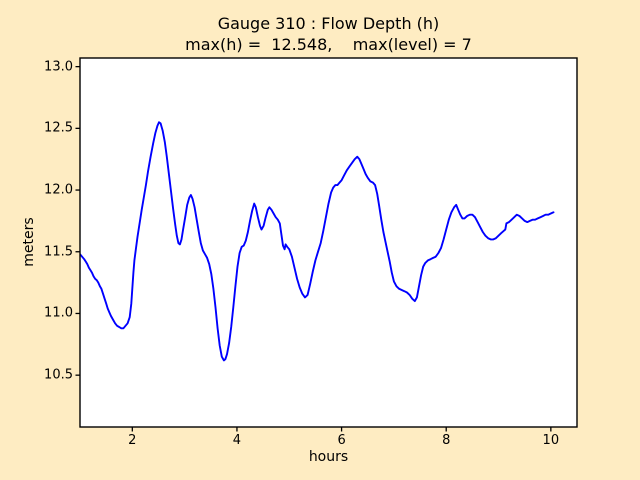 This screenshot has height=480, width=640. I want to click on x-tick-label: 8, so click(446, 440).